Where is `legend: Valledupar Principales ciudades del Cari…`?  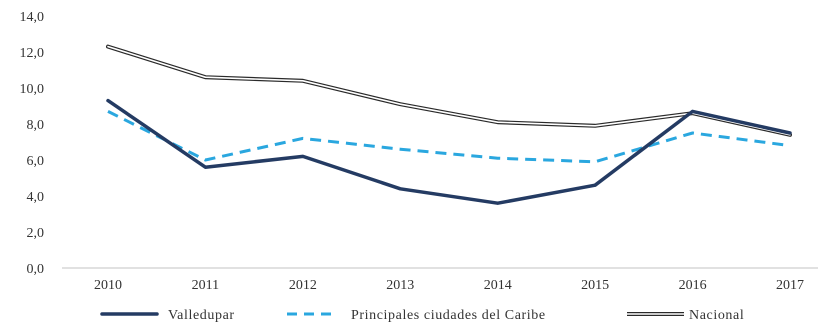
legend: Valledupar Principales ciudades del Cari… is located at coordinates (422, 315).